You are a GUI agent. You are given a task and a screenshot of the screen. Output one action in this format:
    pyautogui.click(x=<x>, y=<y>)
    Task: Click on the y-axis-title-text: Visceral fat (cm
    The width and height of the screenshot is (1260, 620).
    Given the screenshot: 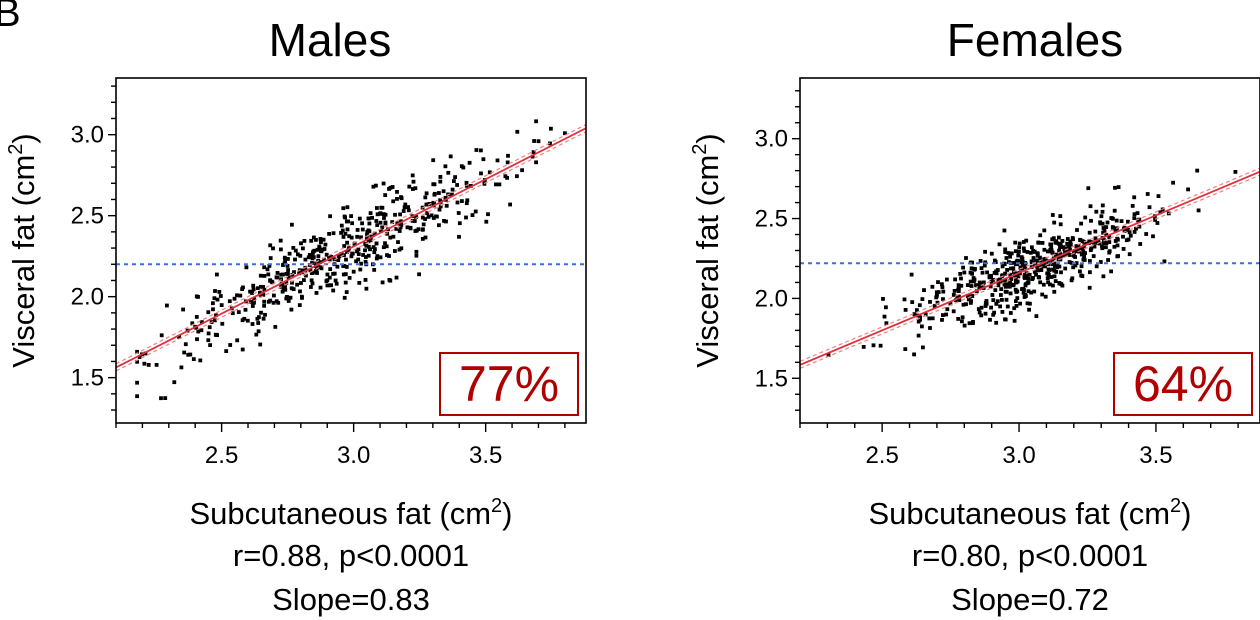 What is the action you would take?
    pyautogui.click(x=707, y=261)
    